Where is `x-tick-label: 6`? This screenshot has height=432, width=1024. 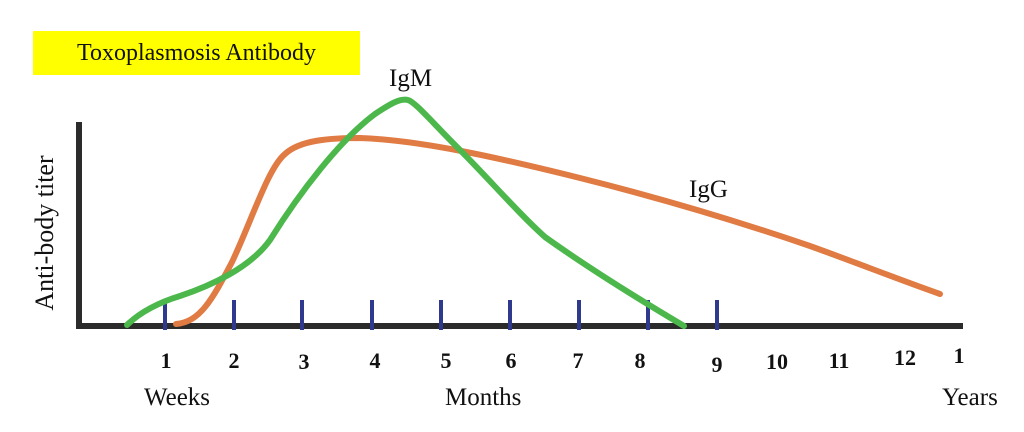 x-tick-label: 6 is located at coordinates (511, 360).